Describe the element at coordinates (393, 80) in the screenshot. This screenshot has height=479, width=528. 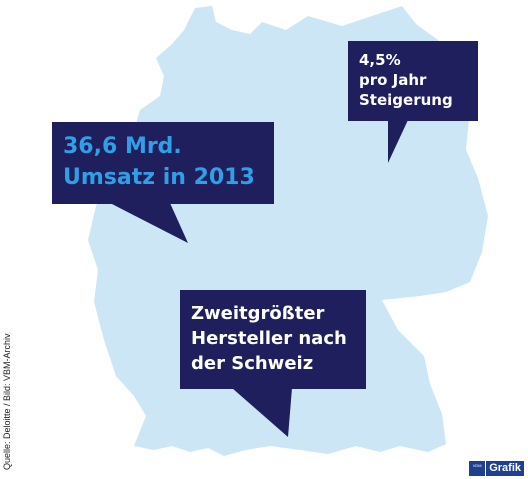
I see `callout-growth-line: pro Jahr` at that location.